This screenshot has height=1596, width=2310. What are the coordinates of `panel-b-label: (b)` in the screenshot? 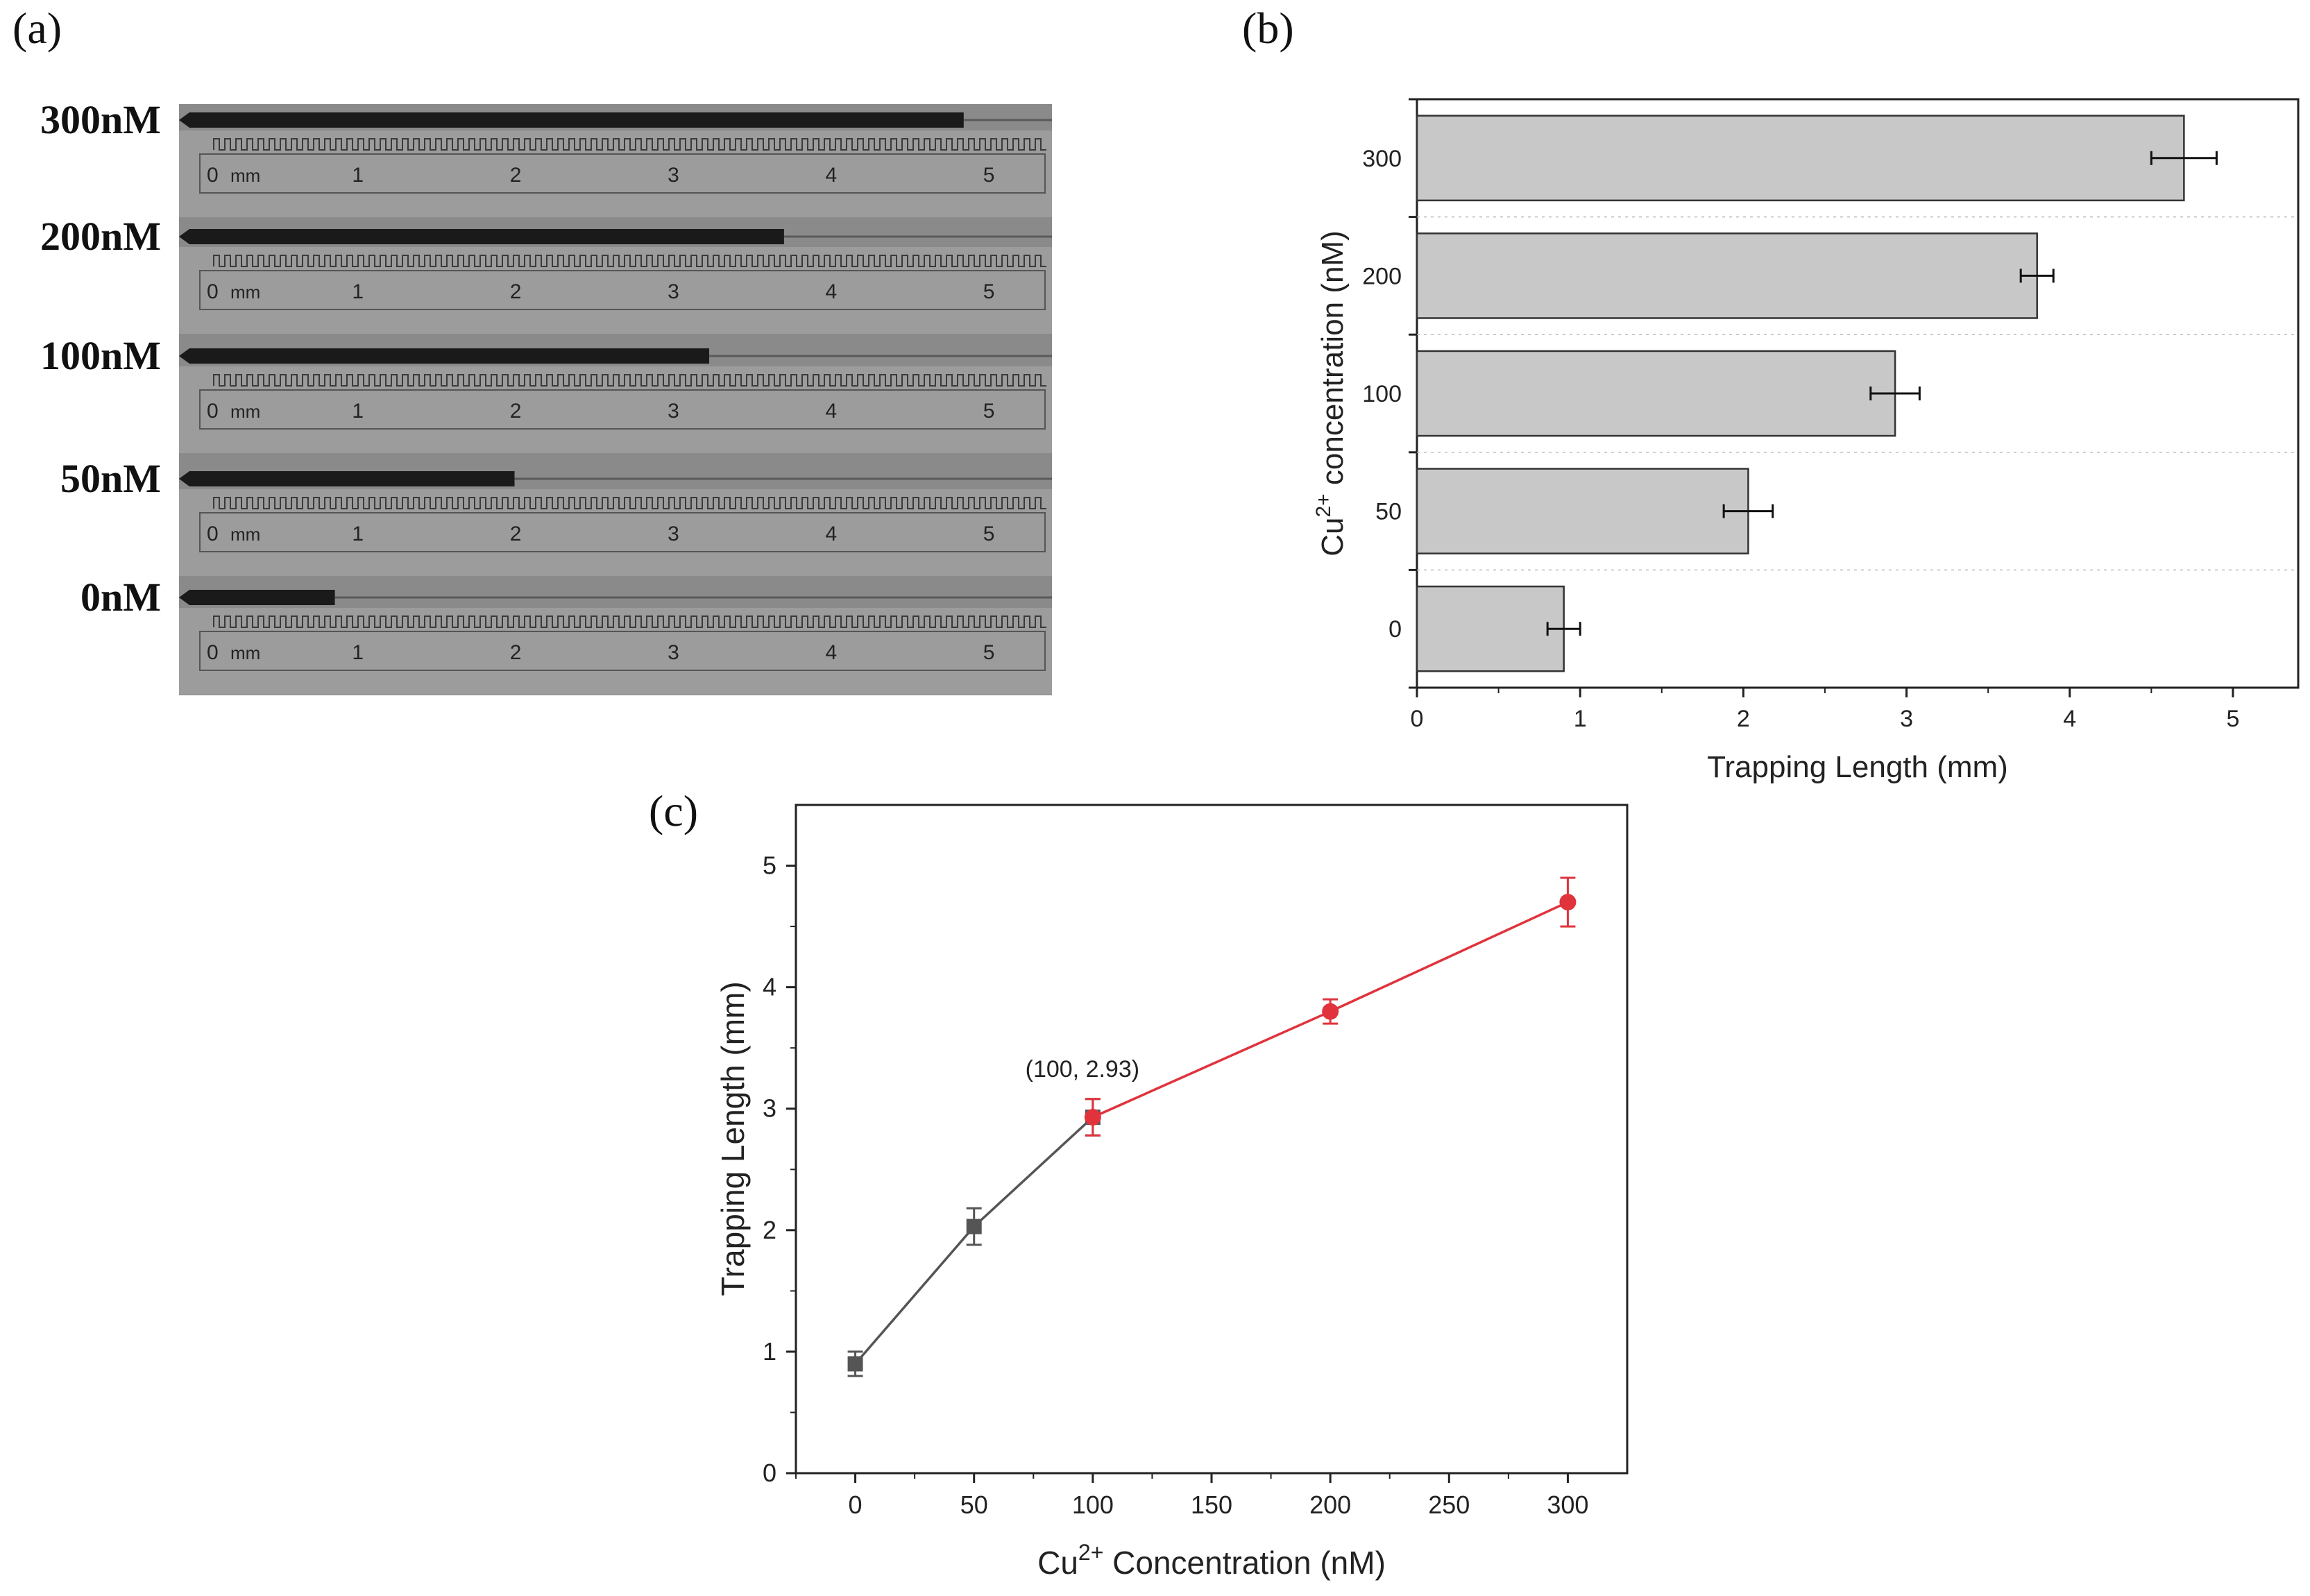 It's located at (1268, 28).